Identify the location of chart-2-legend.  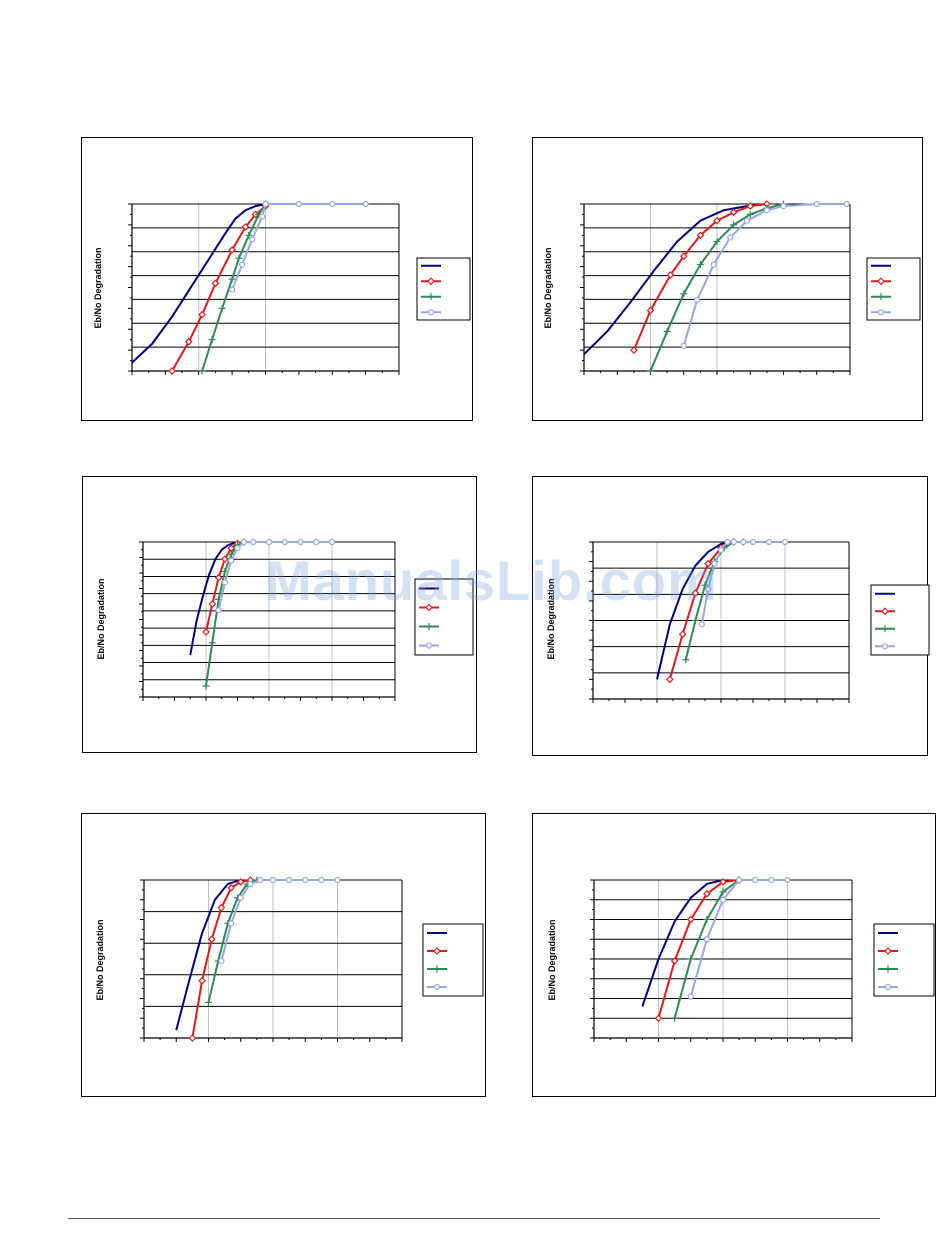
(893, 289).